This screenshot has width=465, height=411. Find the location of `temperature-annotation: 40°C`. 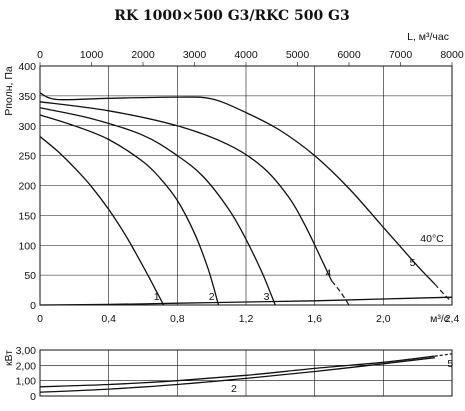

temperature-annotation: 40°C is located at coordinates (432, 239).